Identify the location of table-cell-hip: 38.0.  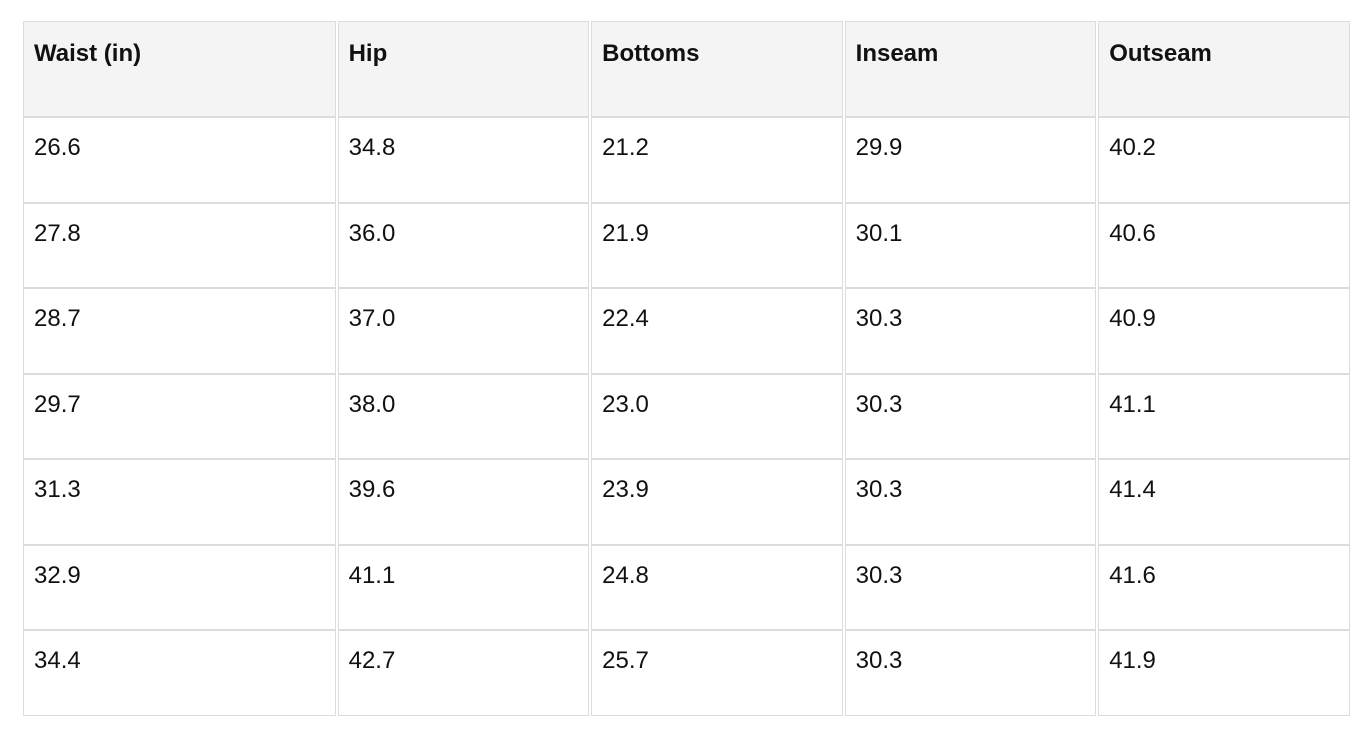
(463, 416).